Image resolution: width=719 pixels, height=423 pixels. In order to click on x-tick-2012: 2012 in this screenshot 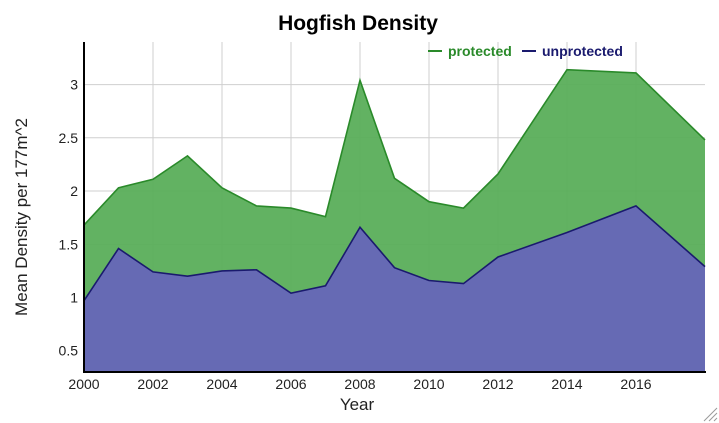, I will do `click(497, 384)`.